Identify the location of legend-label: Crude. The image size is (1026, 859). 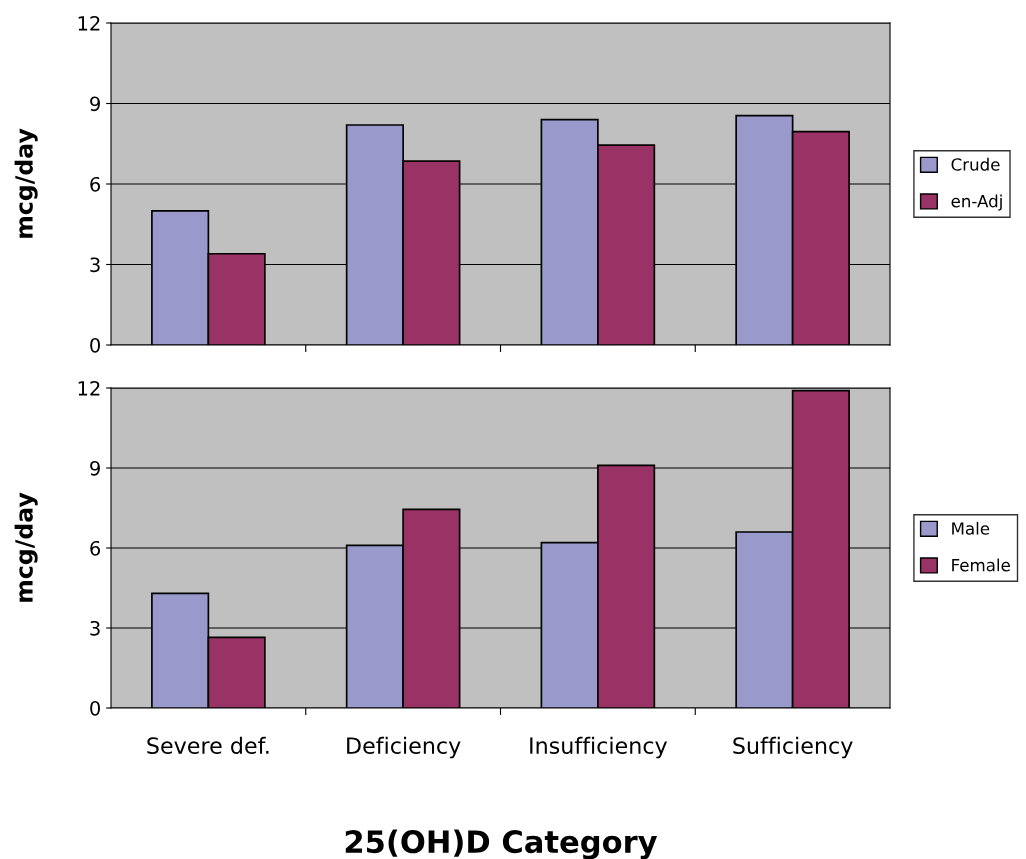
(975, 164).